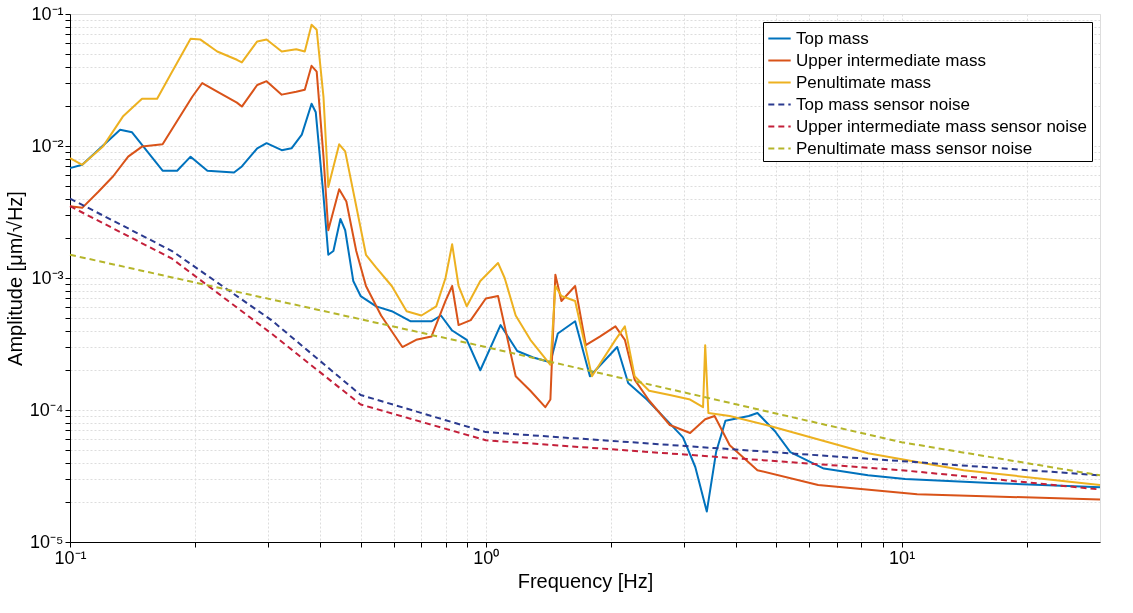 The image size is (1133, 613). Describe the element at coordinates (891, 60) in the screenshot. I see `legend-label: Upper intermediate mass` at that location.